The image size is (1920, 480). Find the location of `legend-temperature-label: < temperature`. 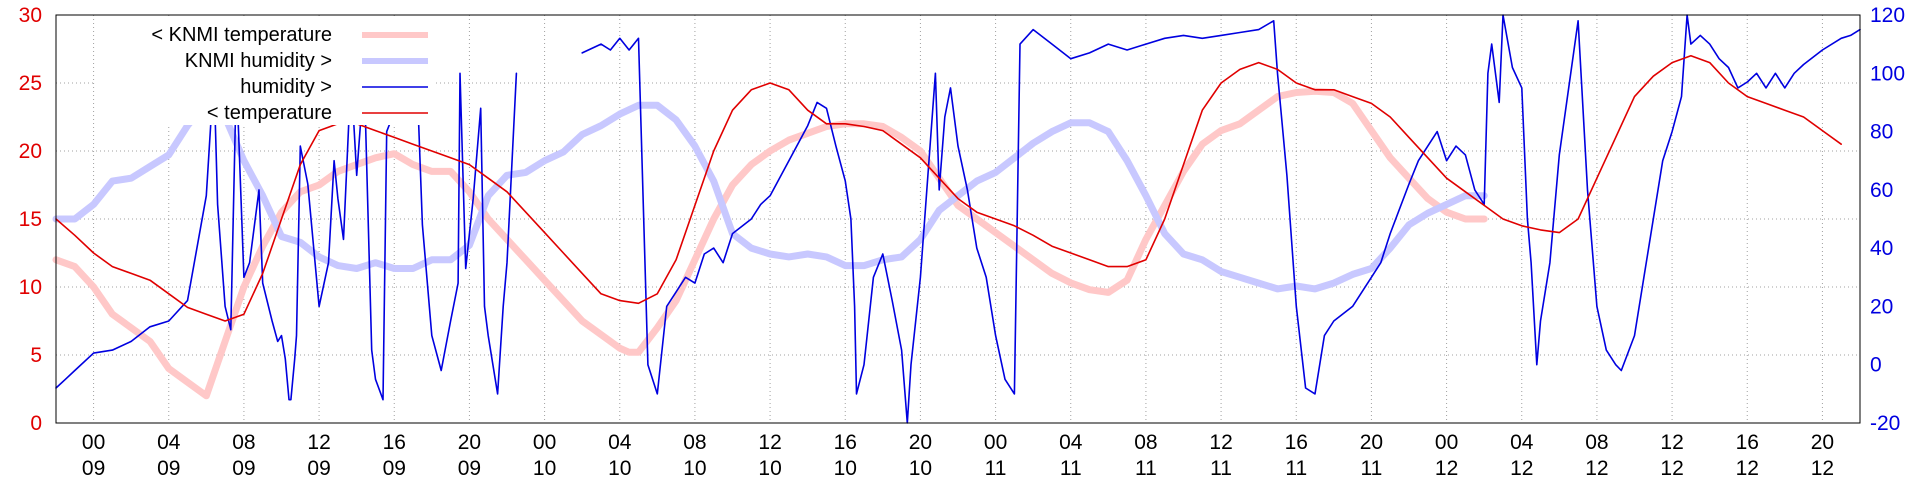

legend-temperature-label: < temperature is located at coordinates (269, 113).